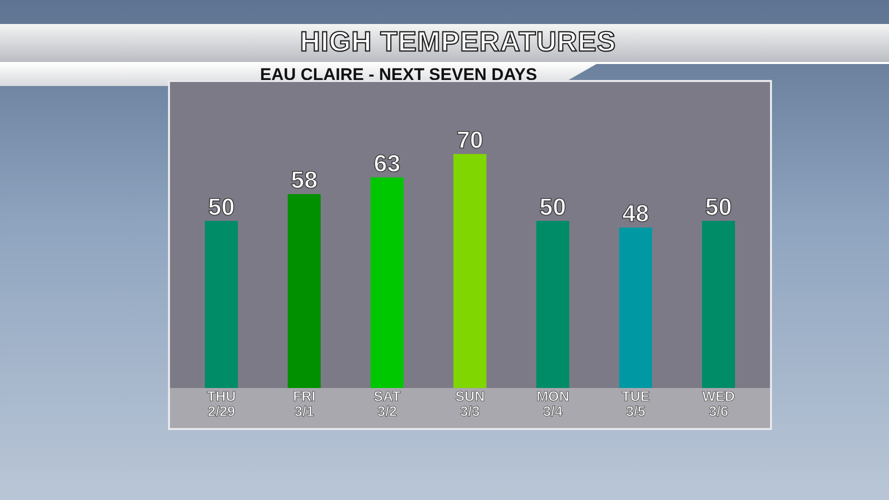  I want to click on data-label: 48, so click(635, 214).